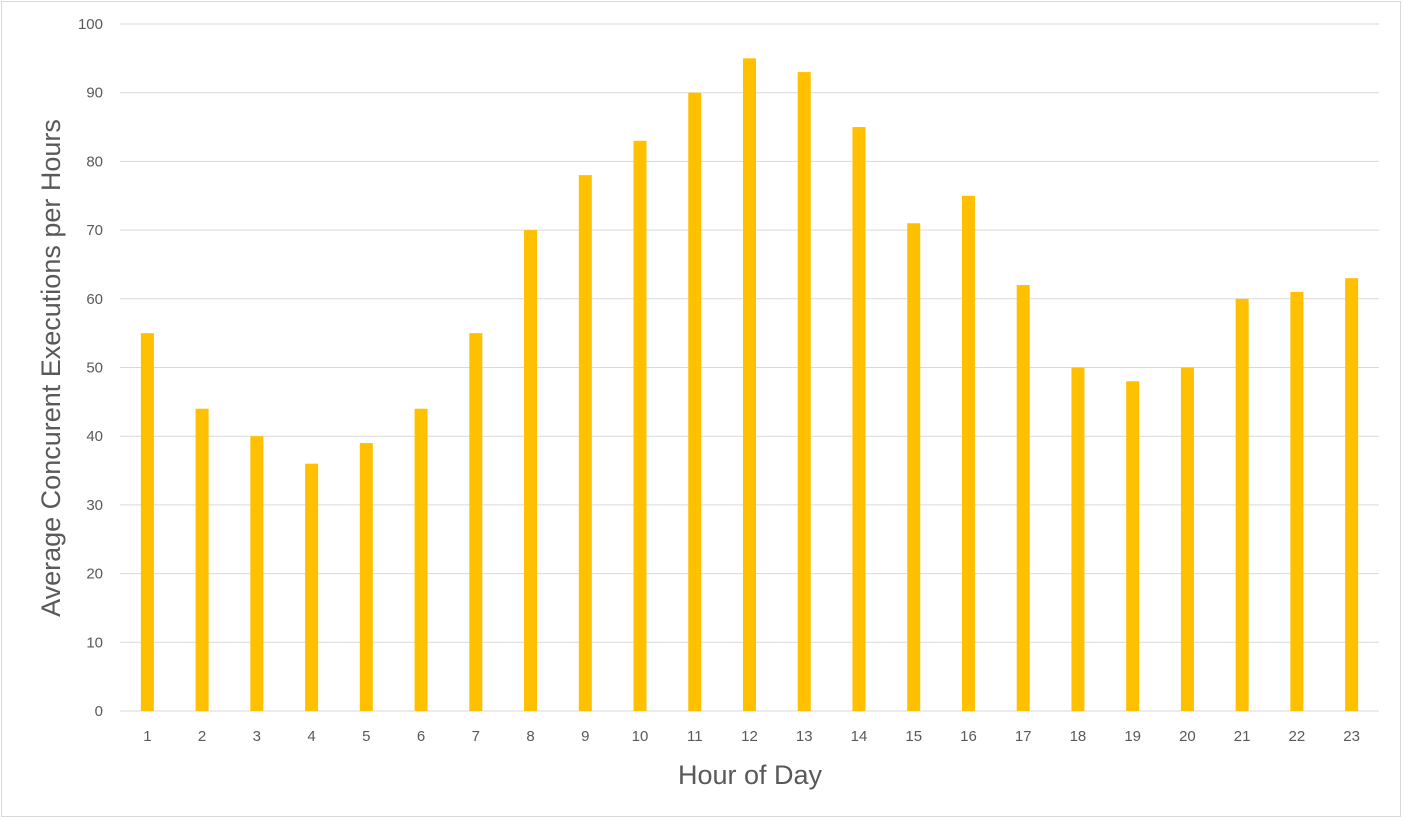 The image size is (1404, 820). What do you see at coordinates (202, 736) in the screenshot?
I see `x-tick-label: 2` at bounding box center [202, 736].